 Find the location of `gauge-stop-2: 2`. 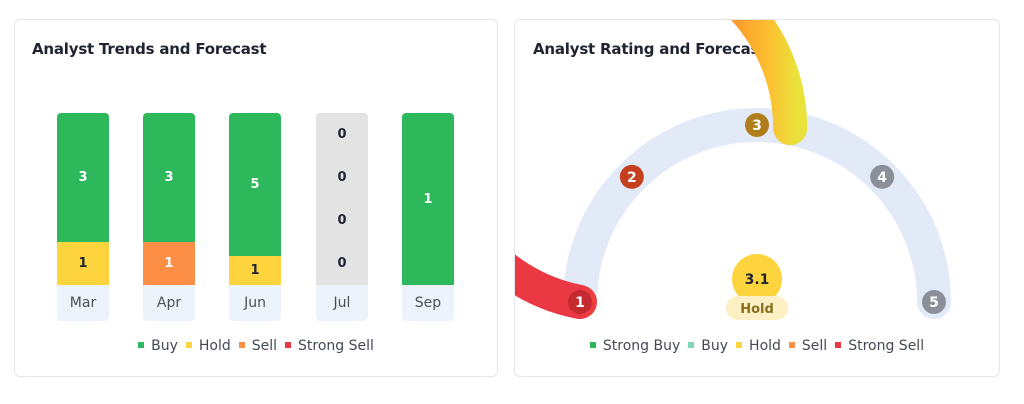

gauge-stop-2: 2 is located at coordinates (631, 176).